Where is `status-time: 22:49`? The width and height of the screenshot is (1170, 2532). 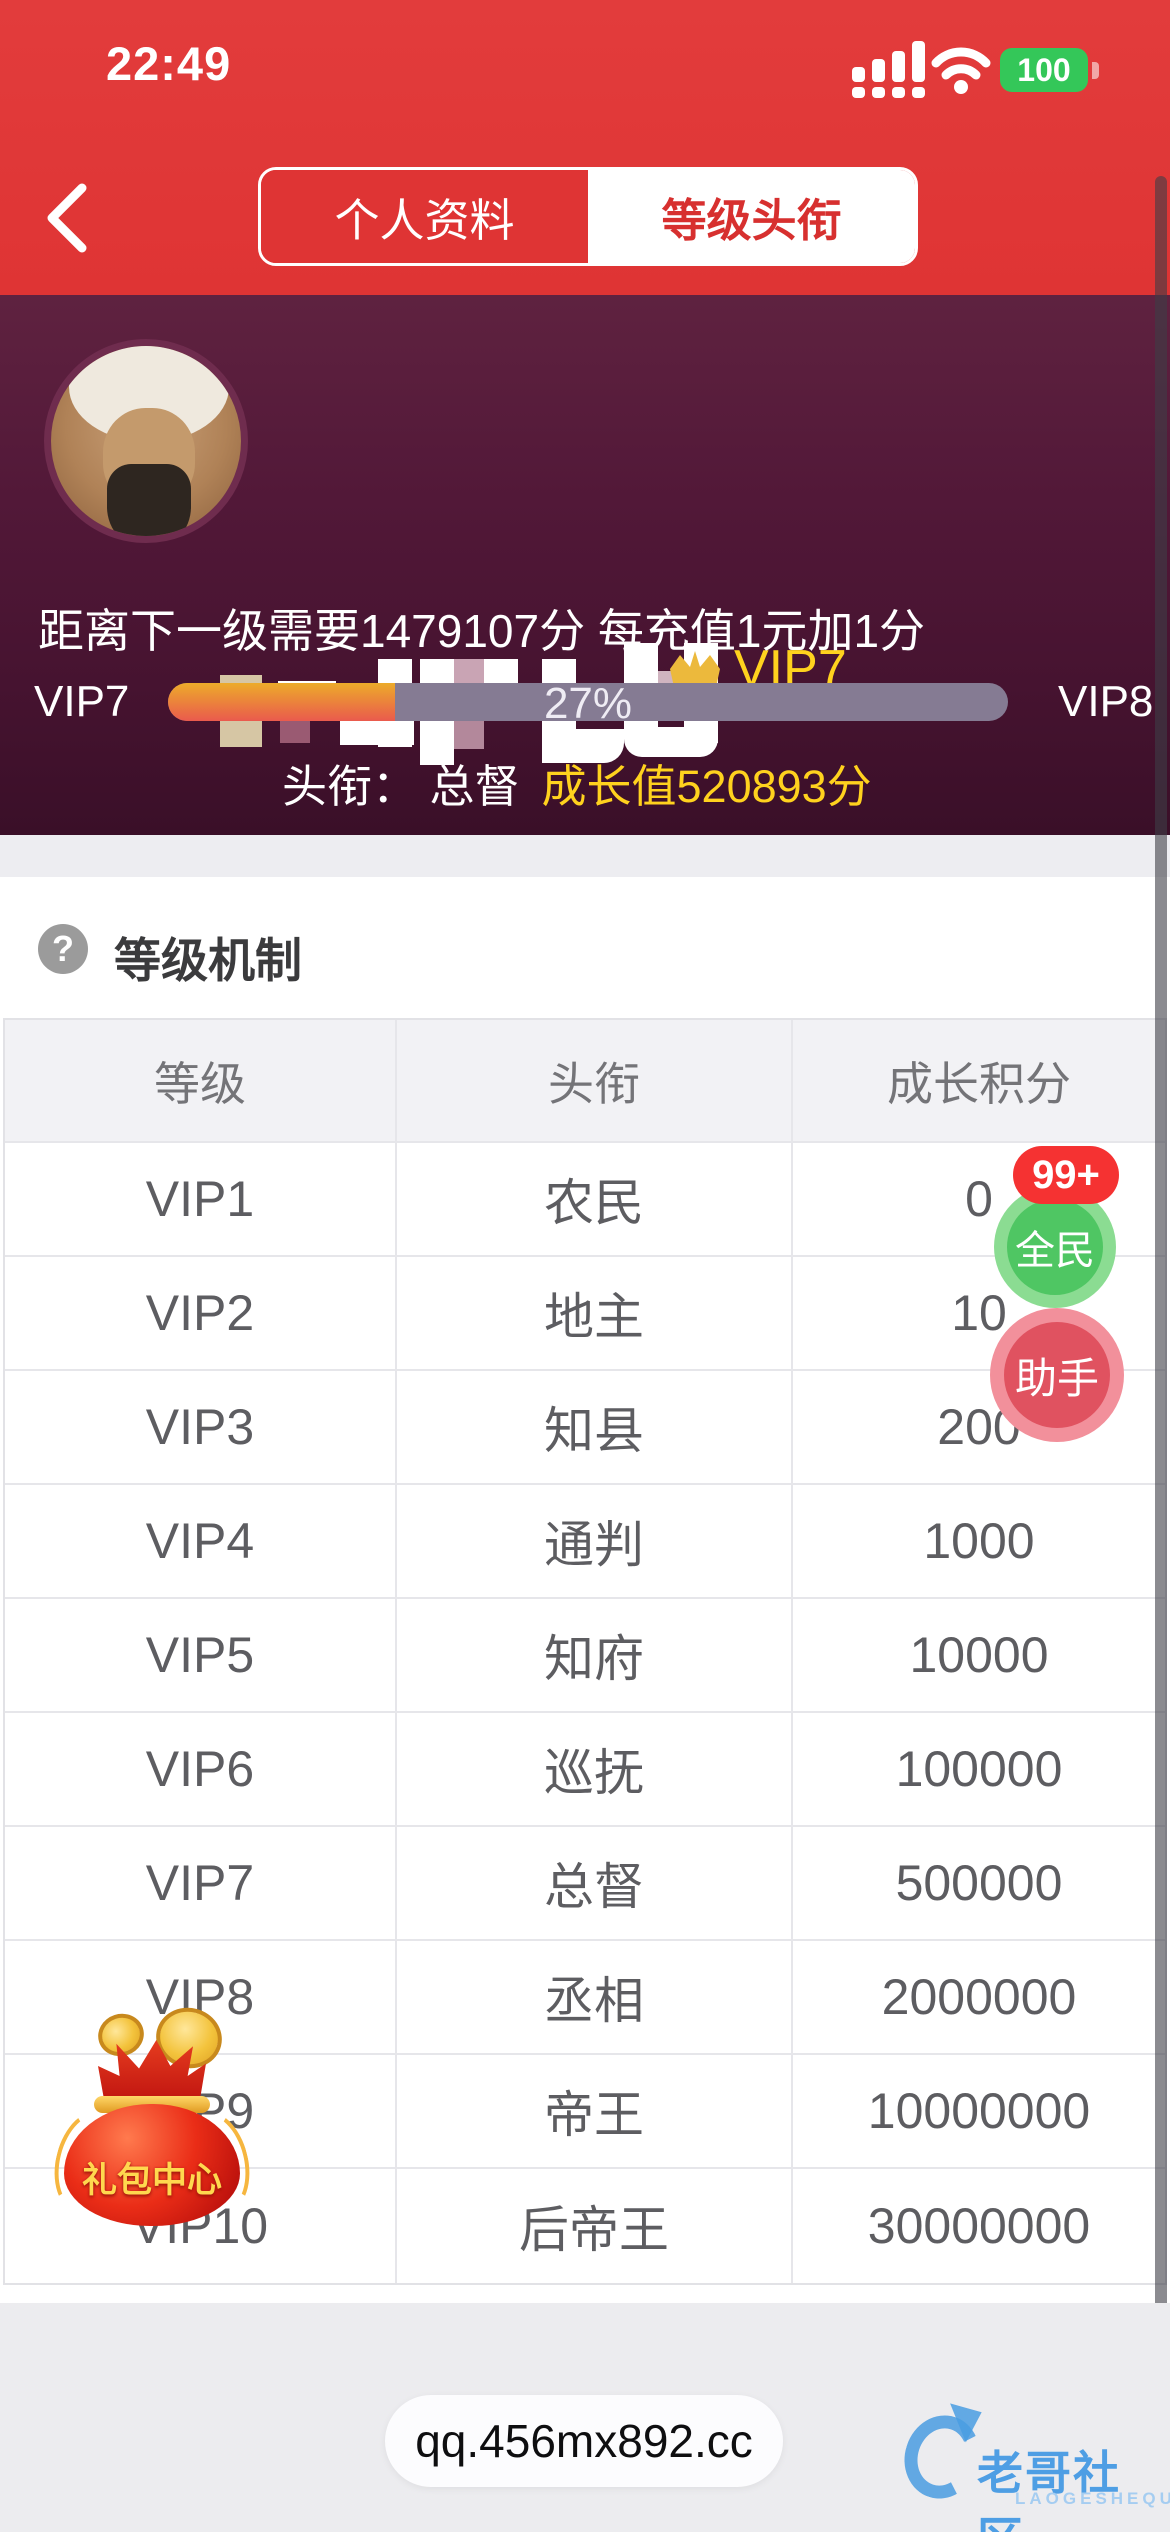 status-time: 22:49 is located at coordinates (169, 63).